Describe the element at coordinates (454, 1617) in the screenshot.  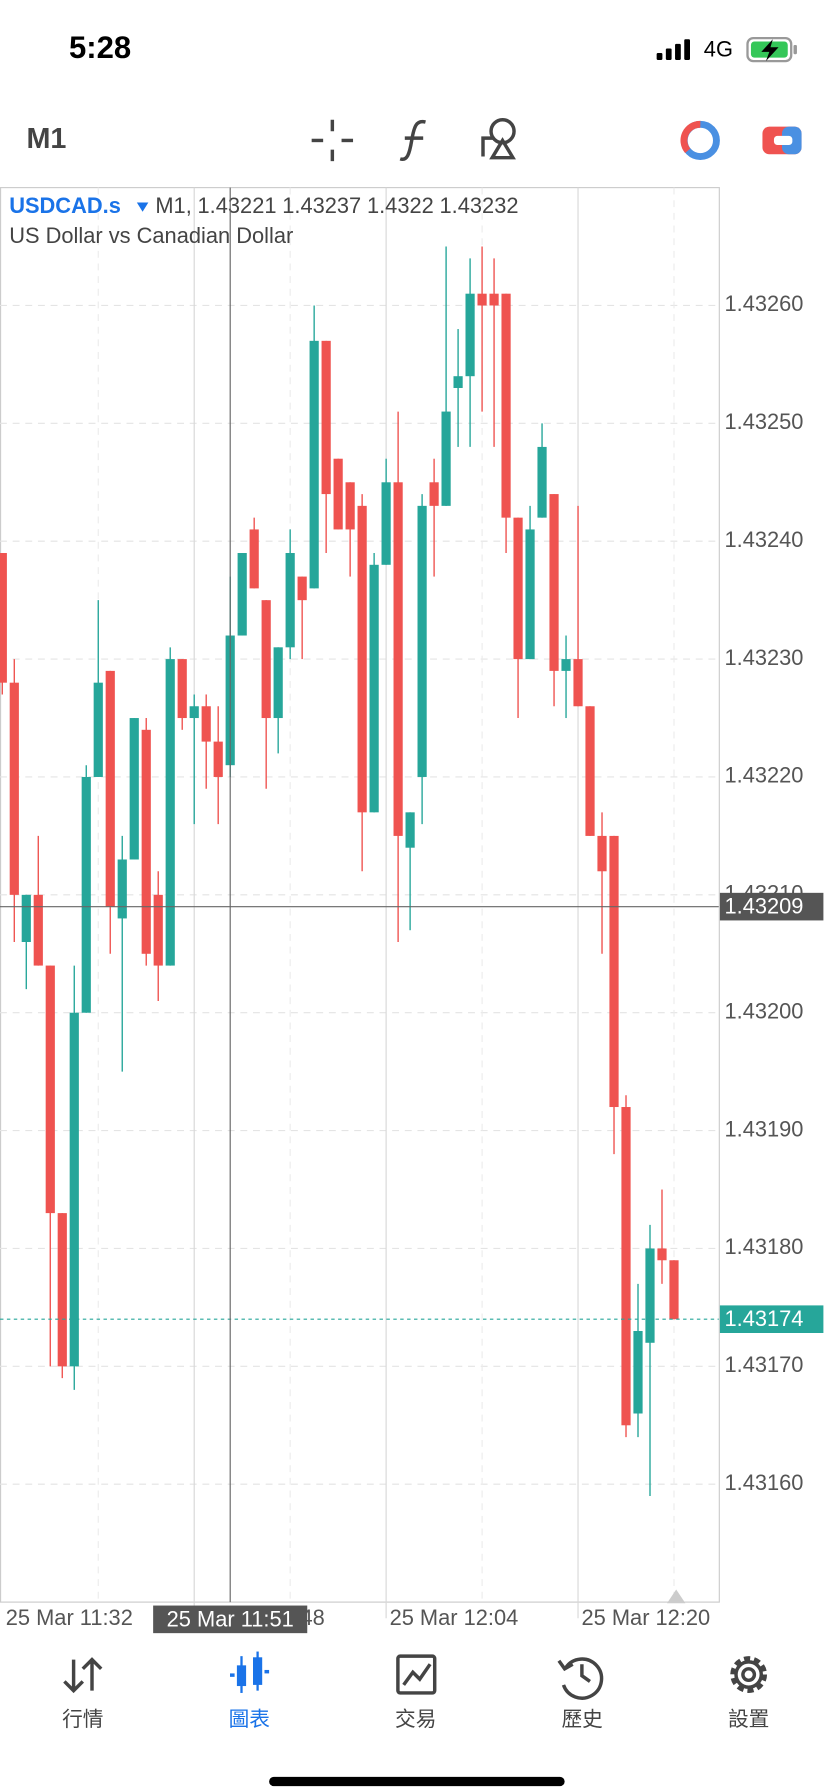
I see `x-tick-label: 25 Mar 12:04` at that location.